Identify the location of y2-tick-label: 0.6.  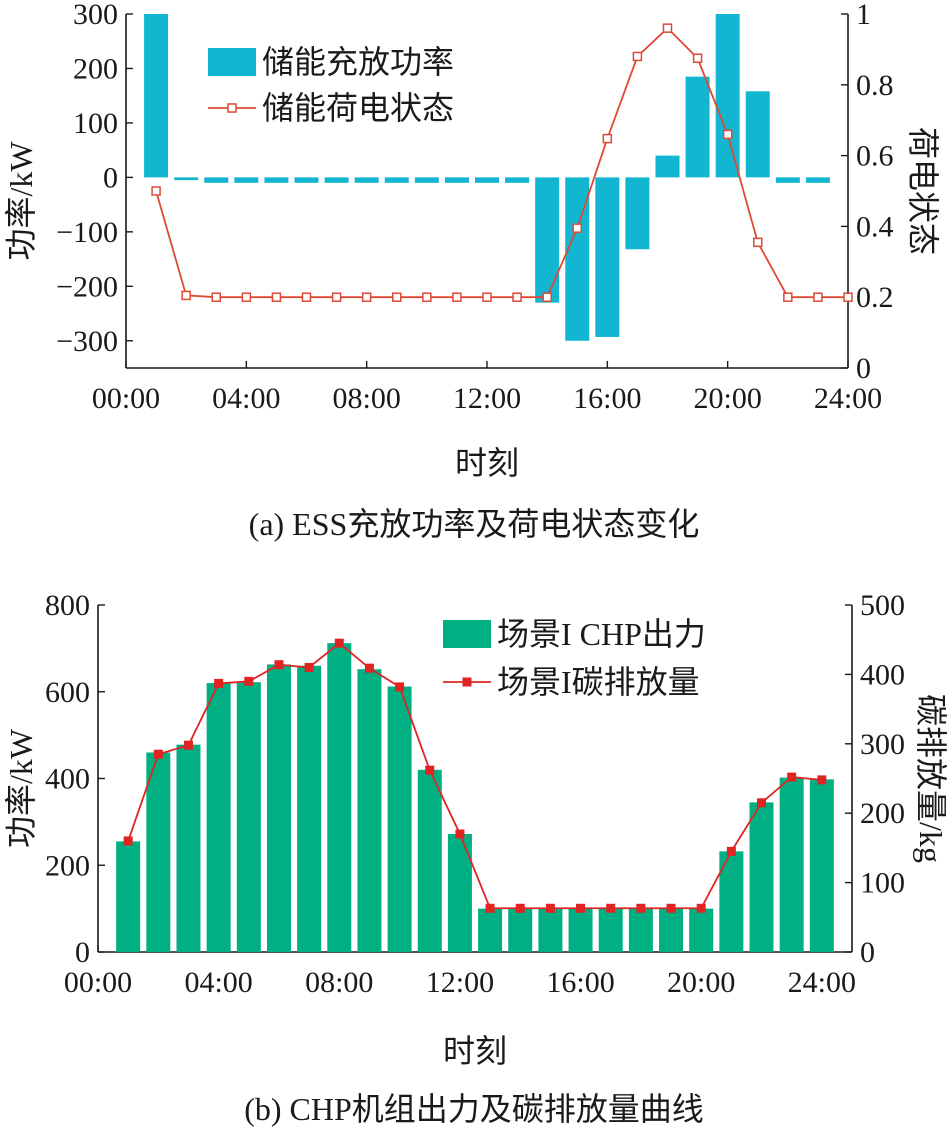
(875, 156).